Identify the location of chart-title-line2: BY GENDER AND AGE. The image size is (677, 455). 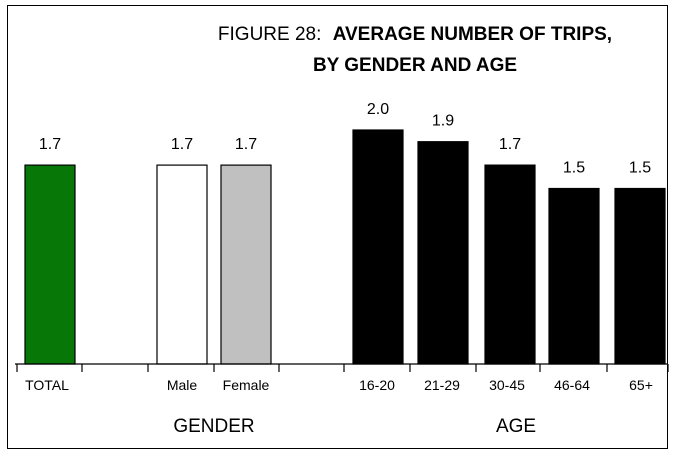
(415, 65).